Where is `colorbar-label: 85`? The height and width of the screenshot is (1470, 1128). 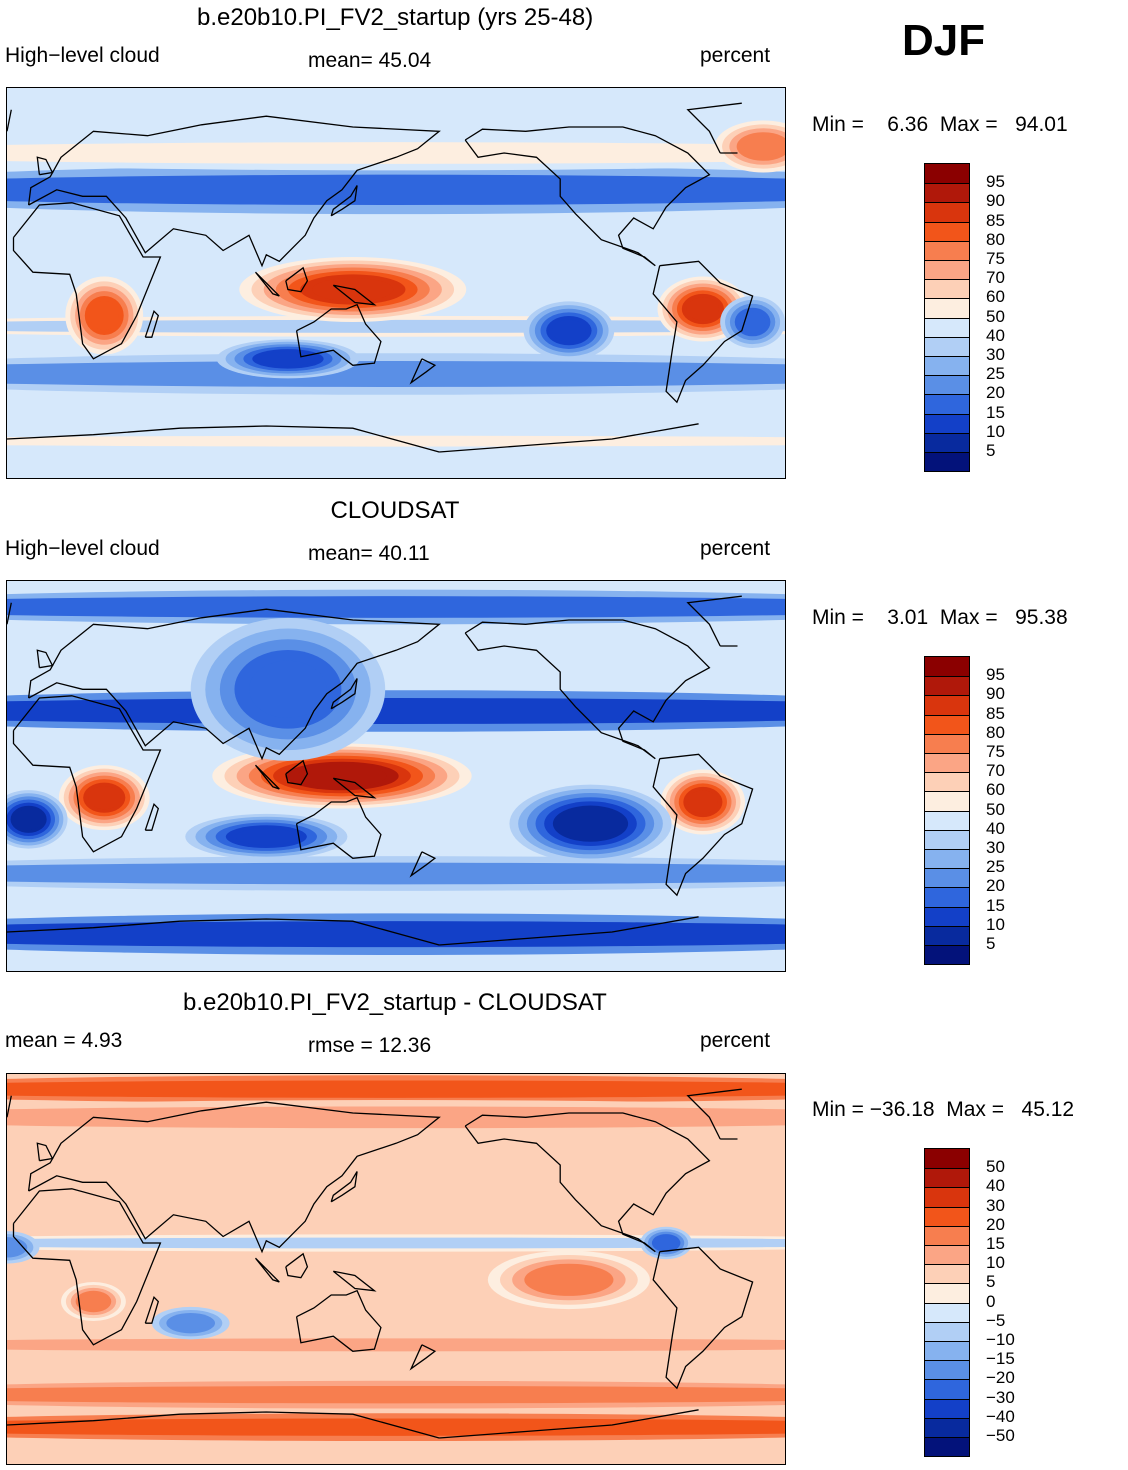 colorbar-label: 85 is located at coordinates (995, 220).